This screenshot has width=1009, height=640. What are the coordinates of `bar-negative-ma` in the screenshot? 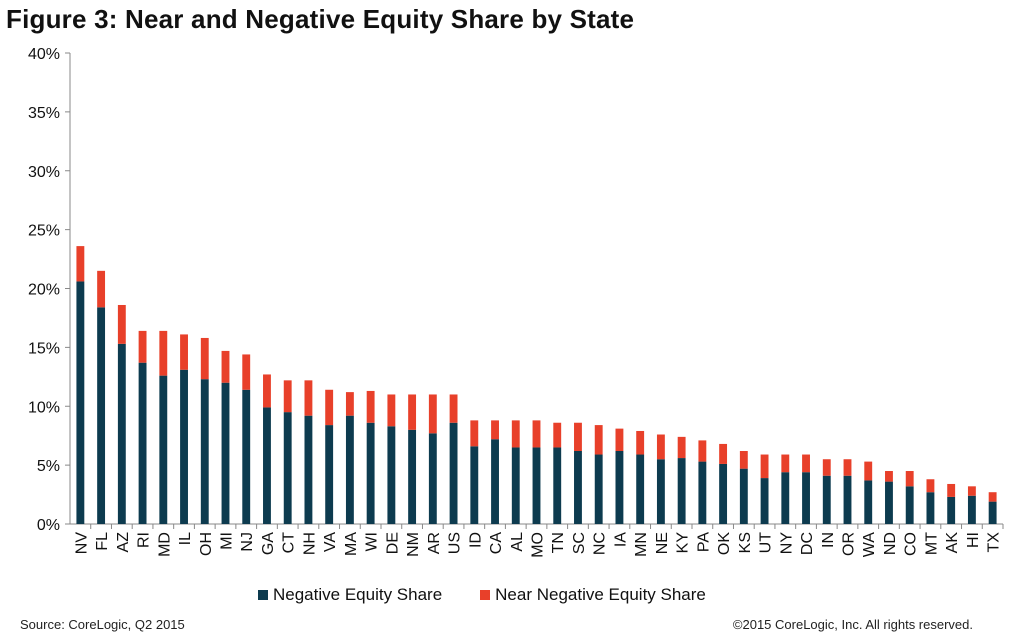 It's located at (349, 469).